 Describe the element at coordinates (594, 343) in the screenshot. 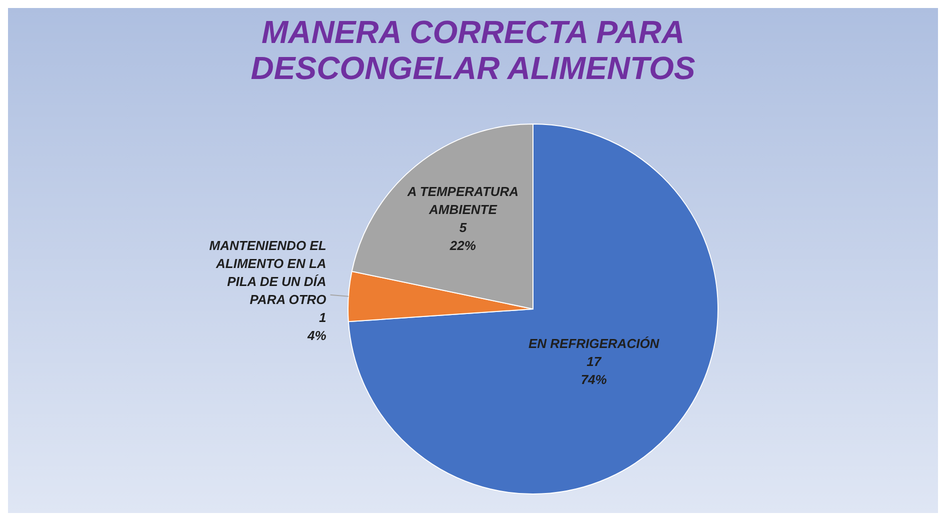

I see `slice-label: EN REFRIGERACIÓN` at that location.